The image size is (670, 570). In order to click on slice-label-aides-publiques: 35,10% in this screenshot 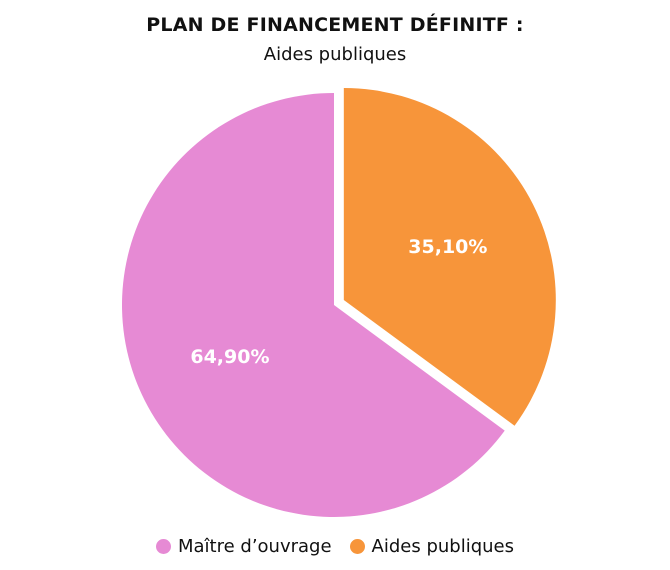, I will do `click(447, 247)`.